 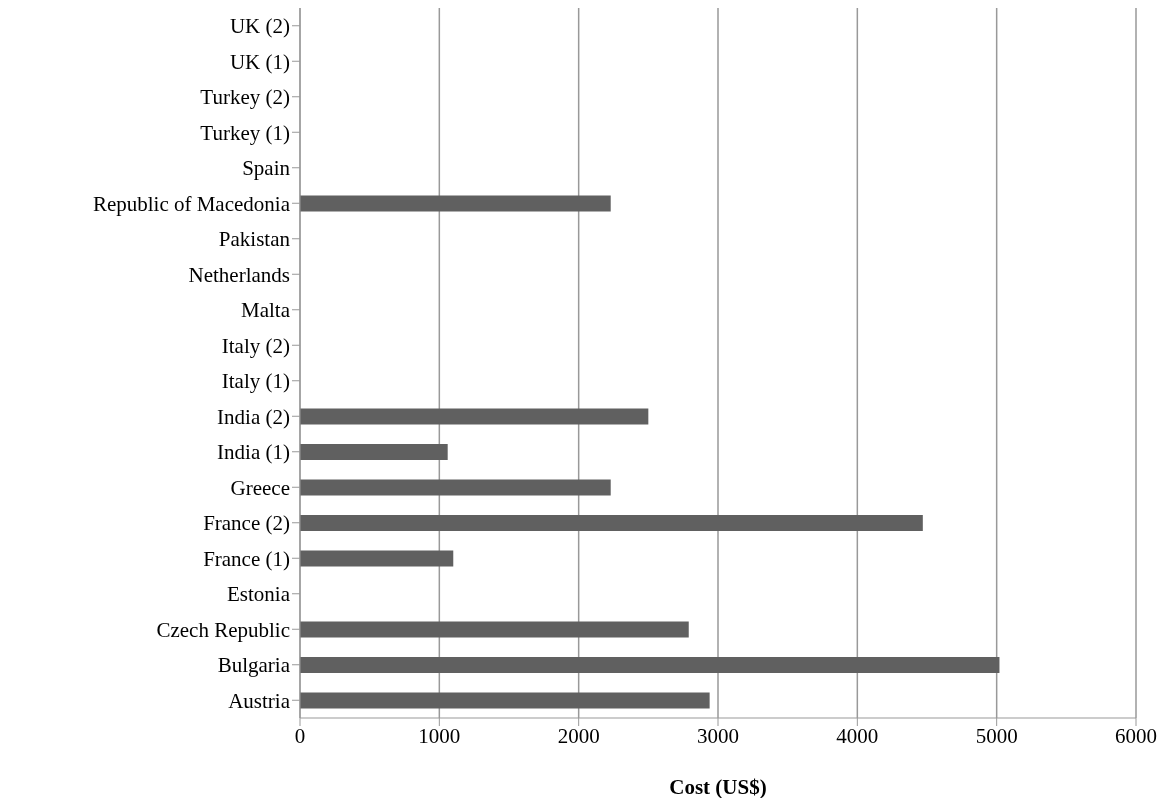 What do you see at coordinates (239, 274) in the screenshot?
I see `y-tick-label: Netherlands` at bounding box center [239, 274].